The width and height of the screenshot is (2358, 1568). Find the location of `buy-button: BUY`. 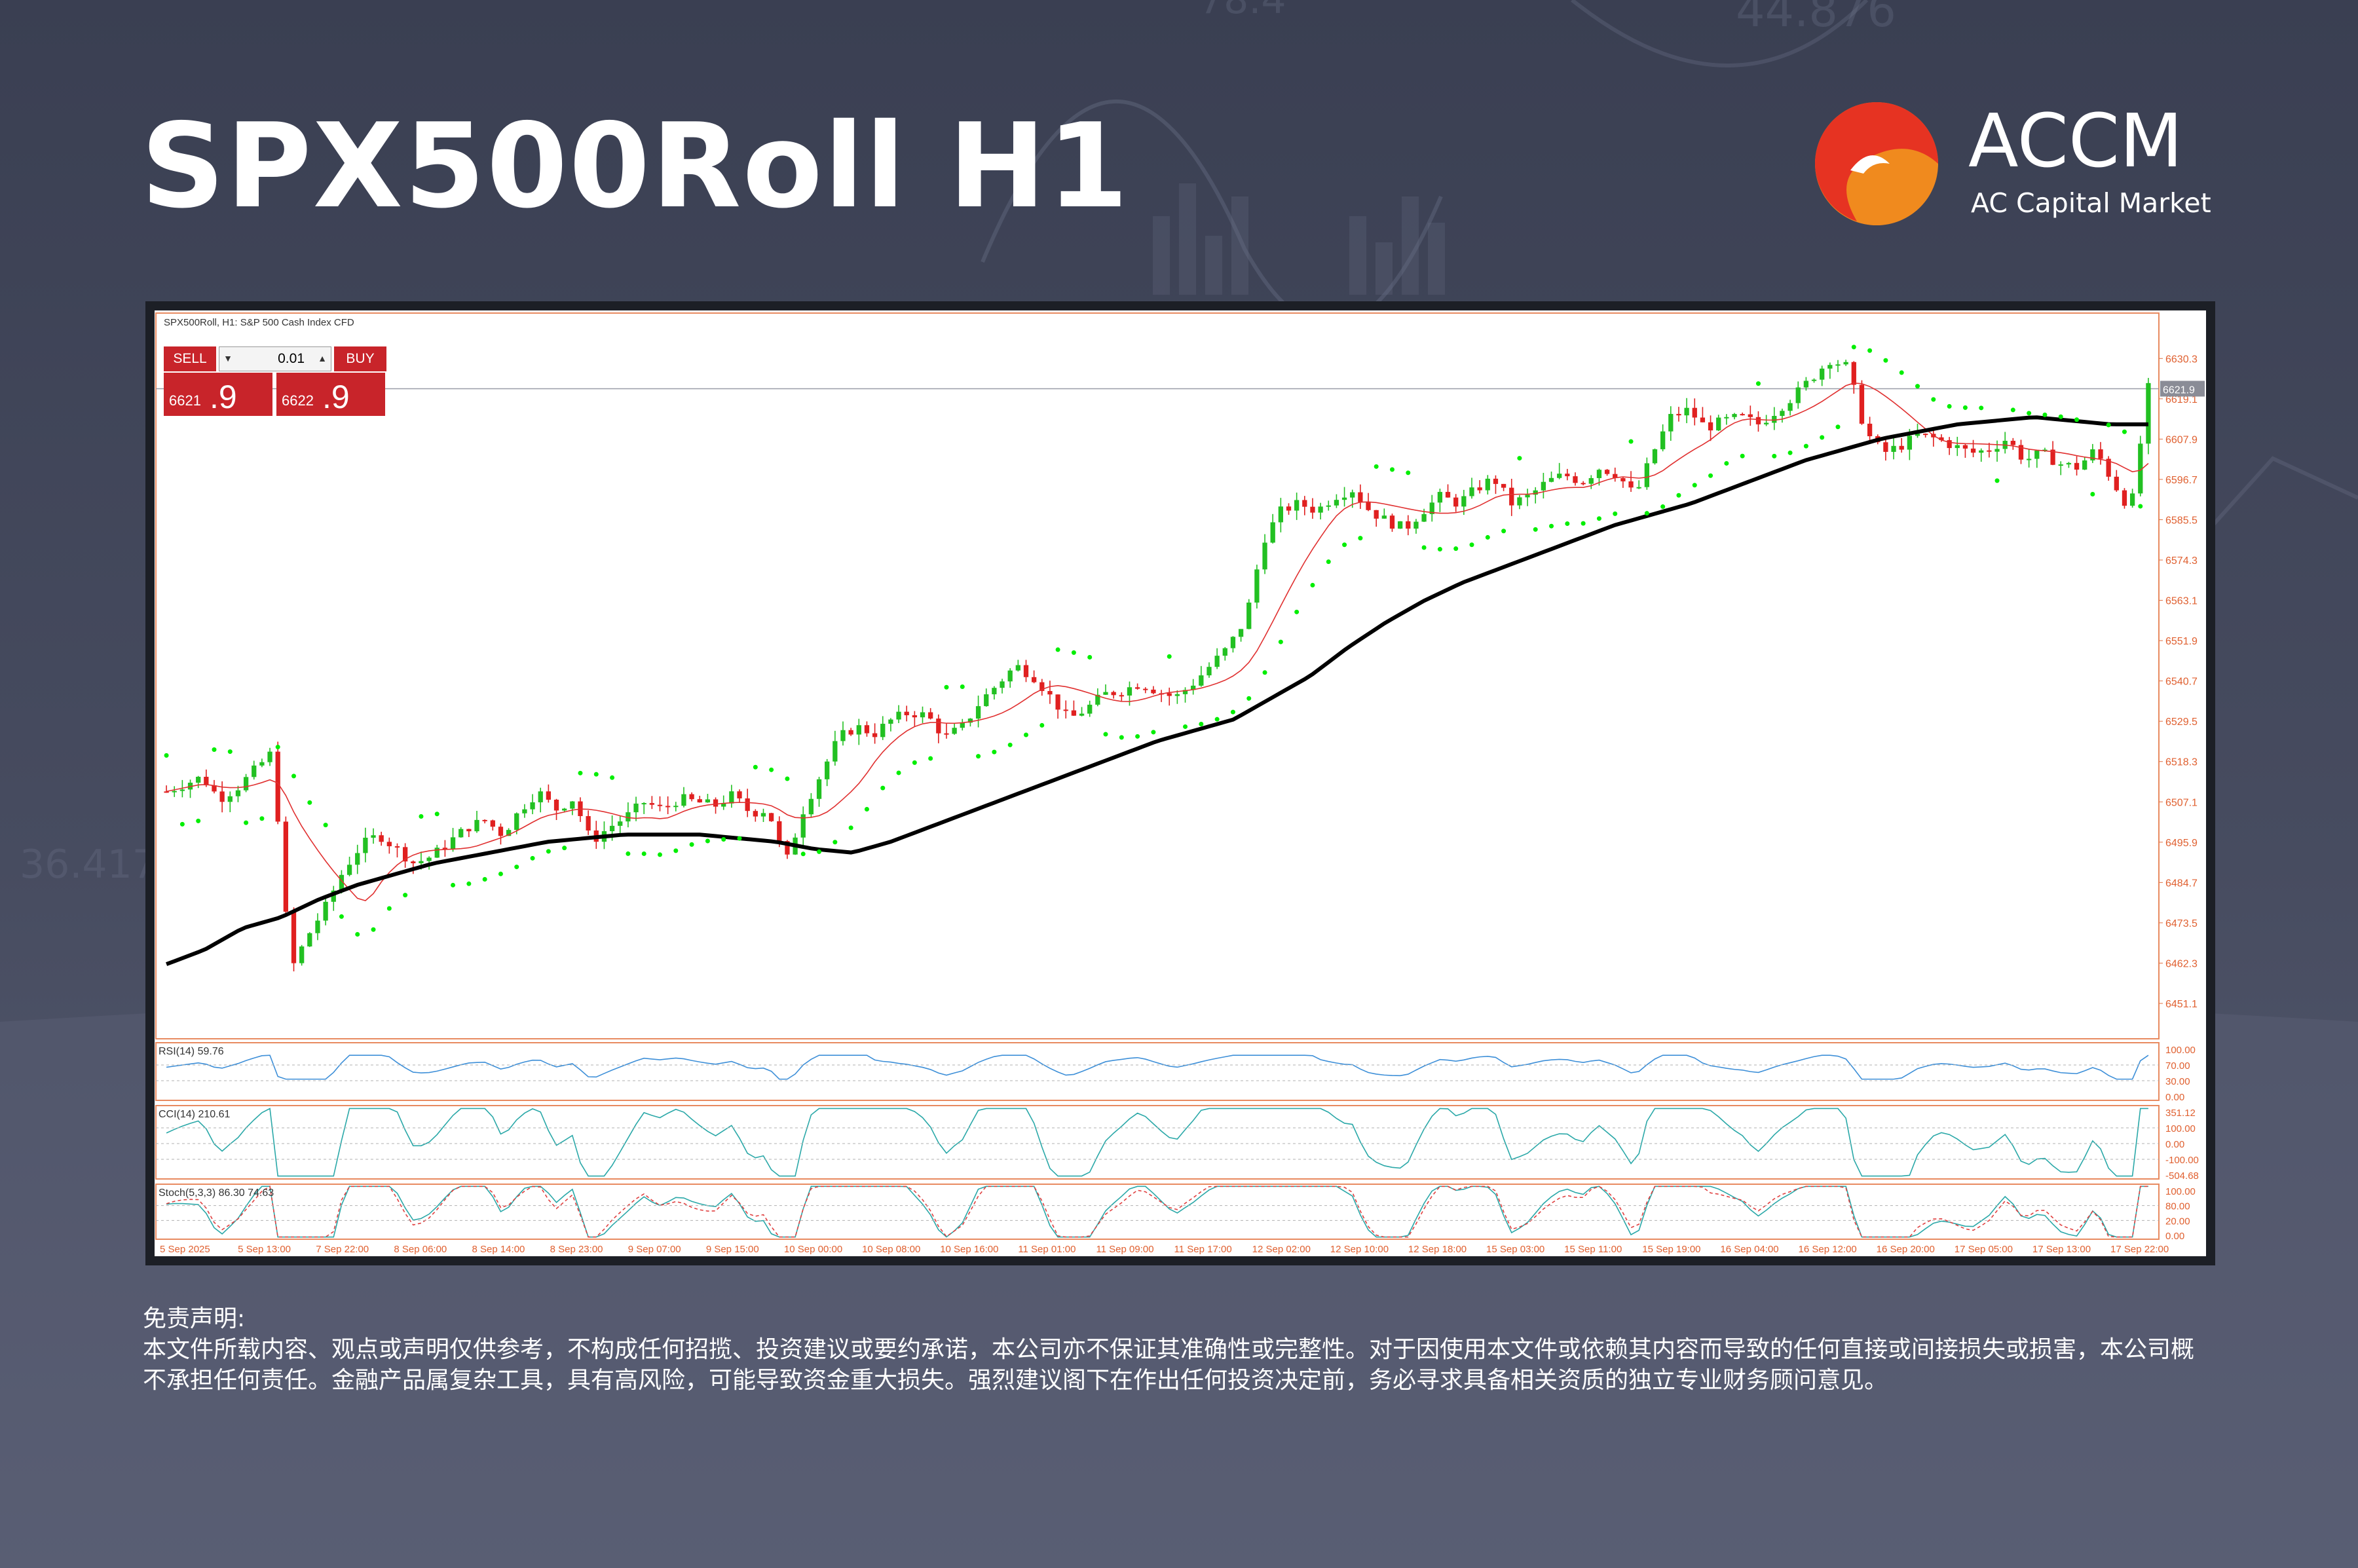

buy-button: BUY is located at coordinates (360, 358).